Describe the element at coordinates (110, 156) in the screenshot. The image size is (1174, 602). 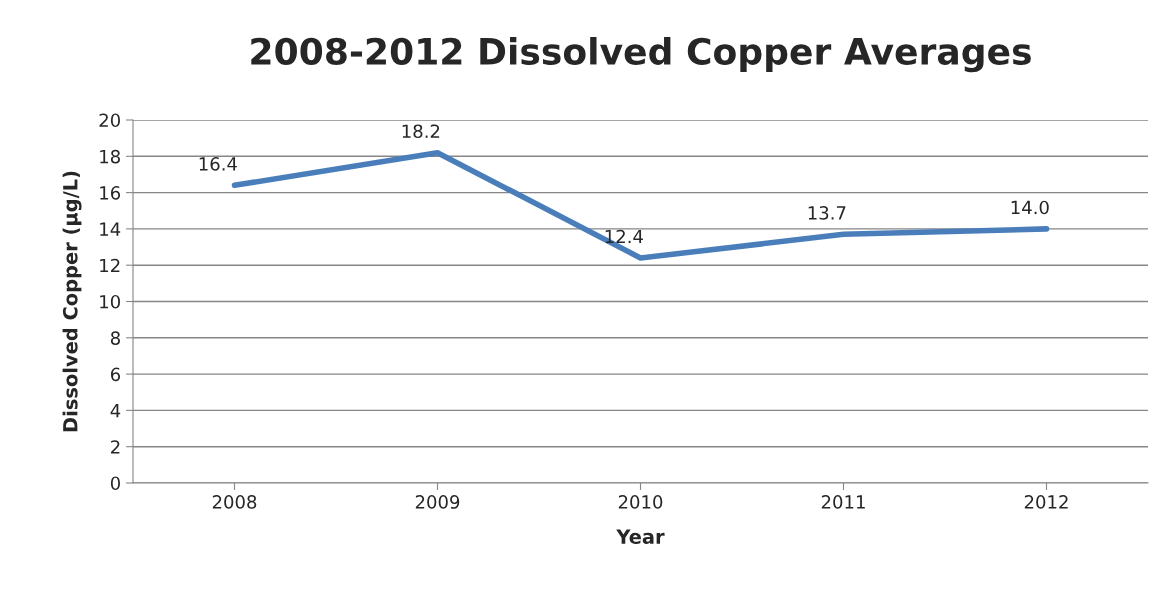
I see `y-tick-label: 18` at that location.